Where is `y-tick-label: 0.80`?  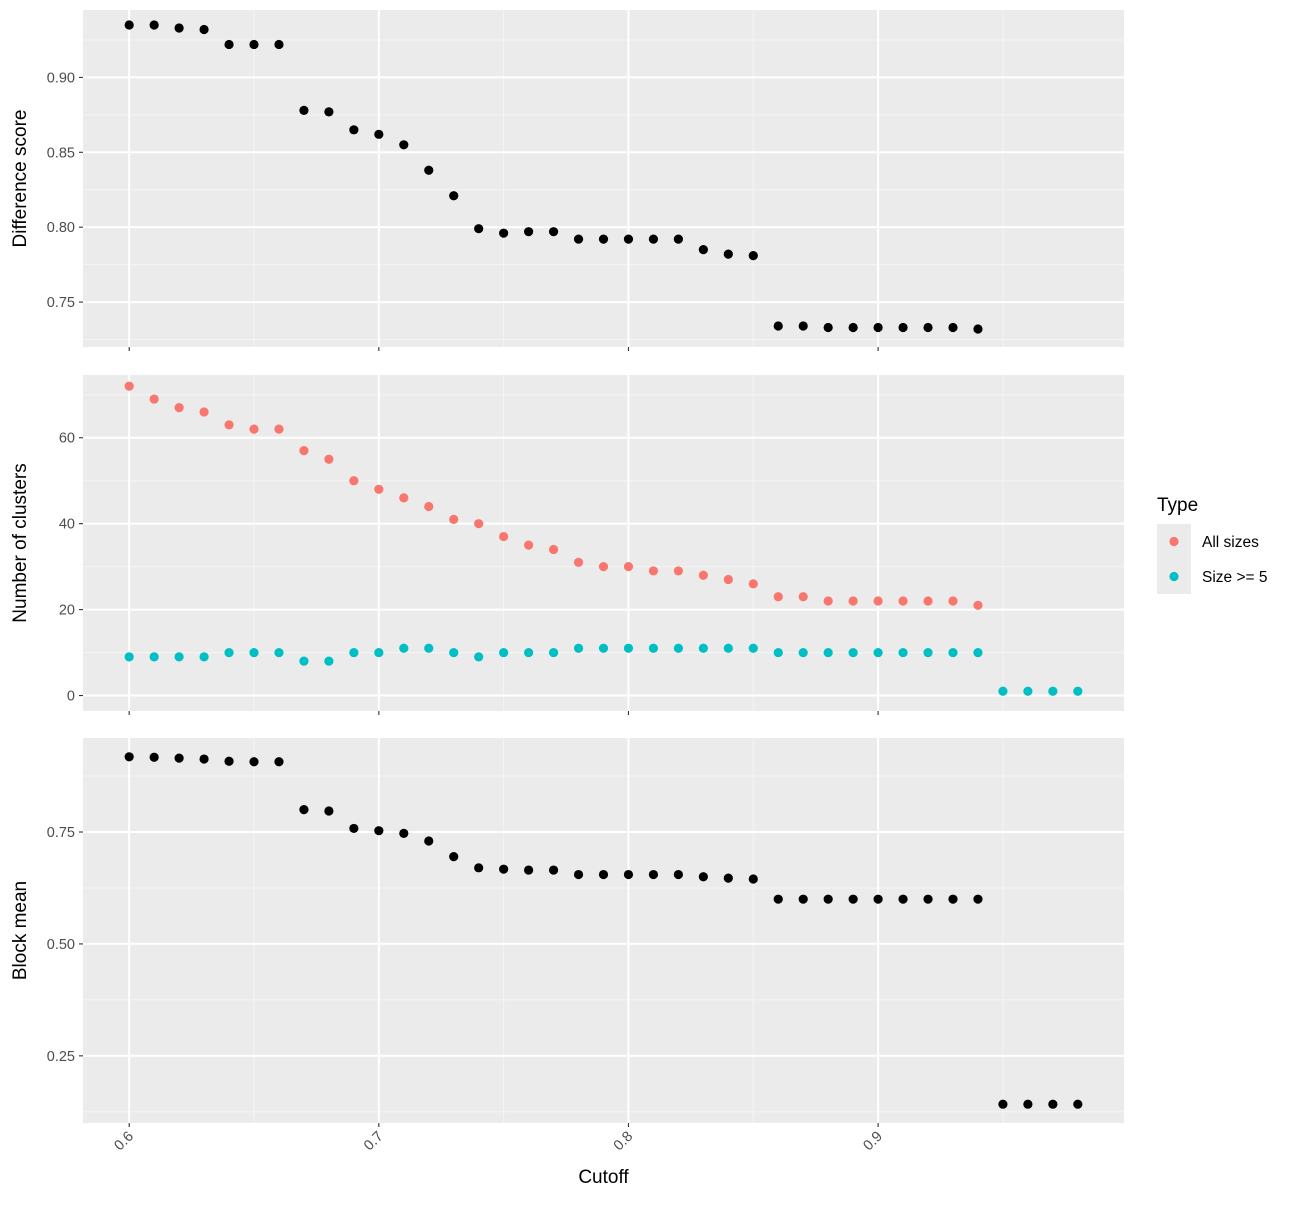 y-tick-label: 0.80 is located at coordinates (61, 228).